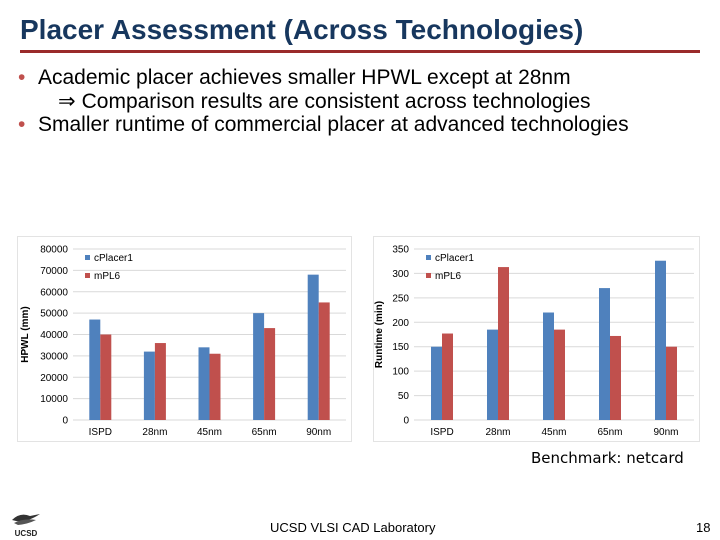 Image resolution: width=720 pixels, height=540 pixels. What do you see at coordinates (67, 100) in the screenshot?
I see `implies-arrow-icon: ⇒` at bounding box center [67, 100].